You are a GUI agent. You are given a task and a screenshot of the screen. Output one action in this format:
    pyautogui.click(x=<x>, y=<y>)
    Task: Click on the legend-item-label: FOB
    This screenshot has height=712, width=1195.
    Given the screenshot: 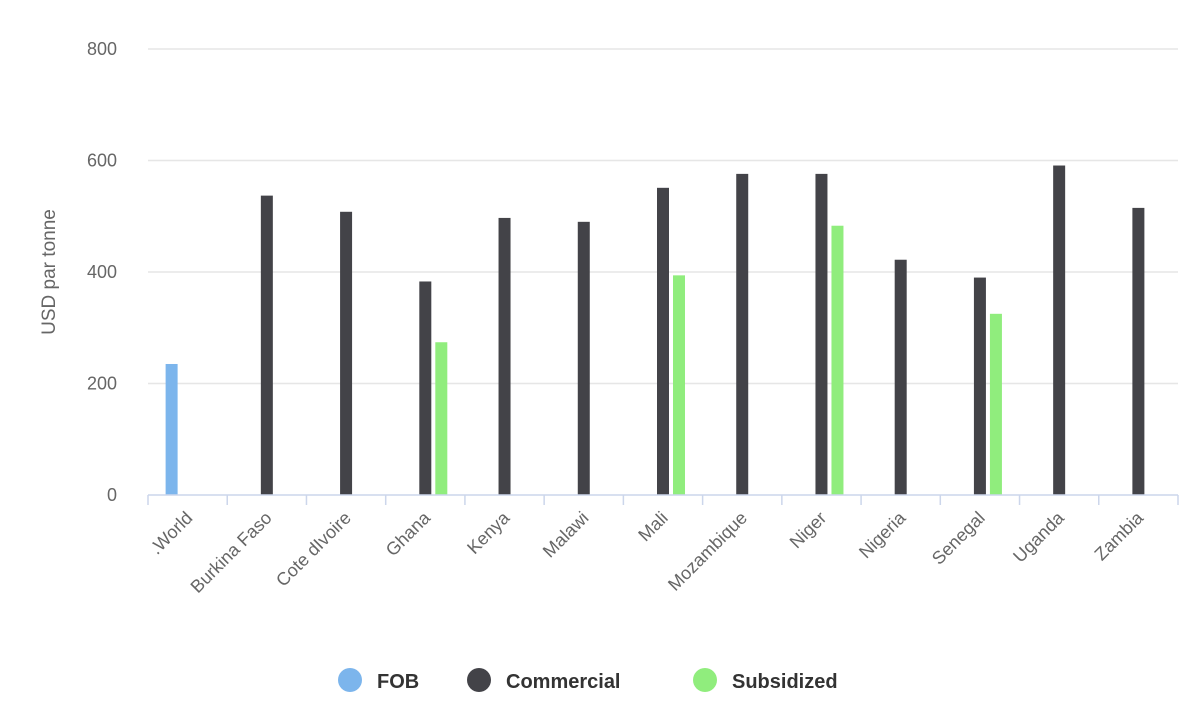 What is the action you would take?
    pyautogui.click(x=398, y=682)
    